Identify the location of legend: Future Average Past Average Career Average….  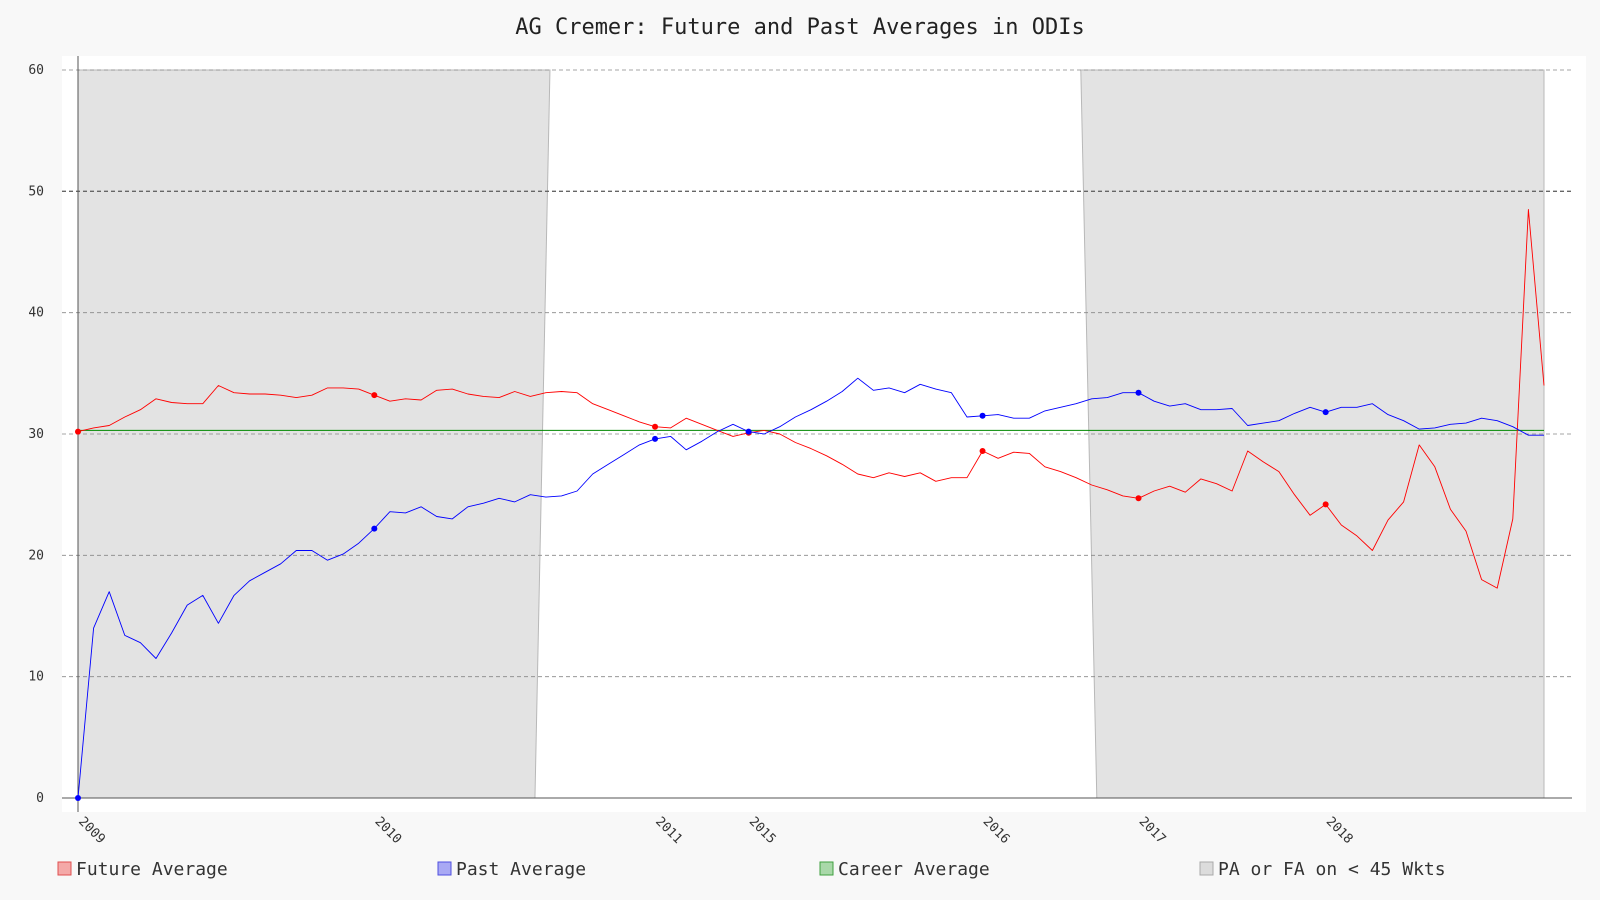
(751, 869).